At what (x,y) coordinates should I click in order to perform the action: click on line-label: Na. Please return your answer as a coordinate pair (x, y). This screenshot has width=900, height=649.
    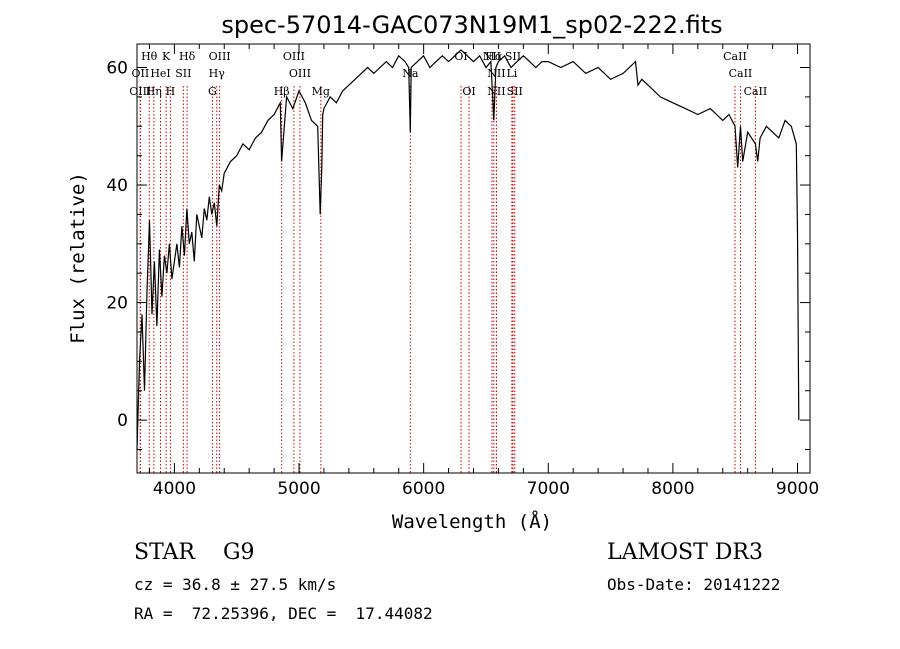
    Looking at the image, I should click on (410, 73).